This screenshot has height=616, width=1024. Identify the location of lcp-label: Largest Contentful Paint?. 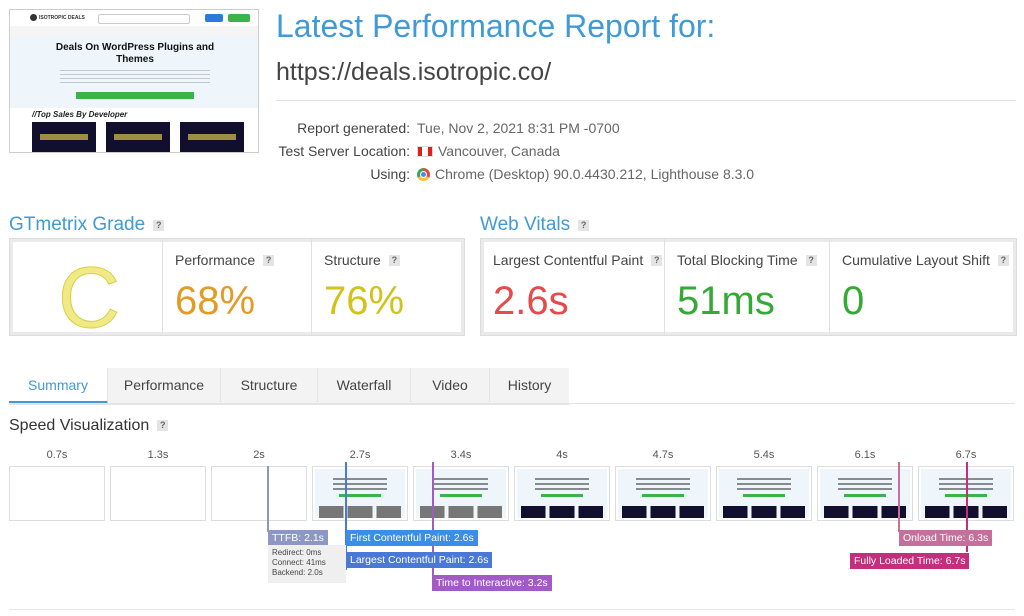
(578, 260).